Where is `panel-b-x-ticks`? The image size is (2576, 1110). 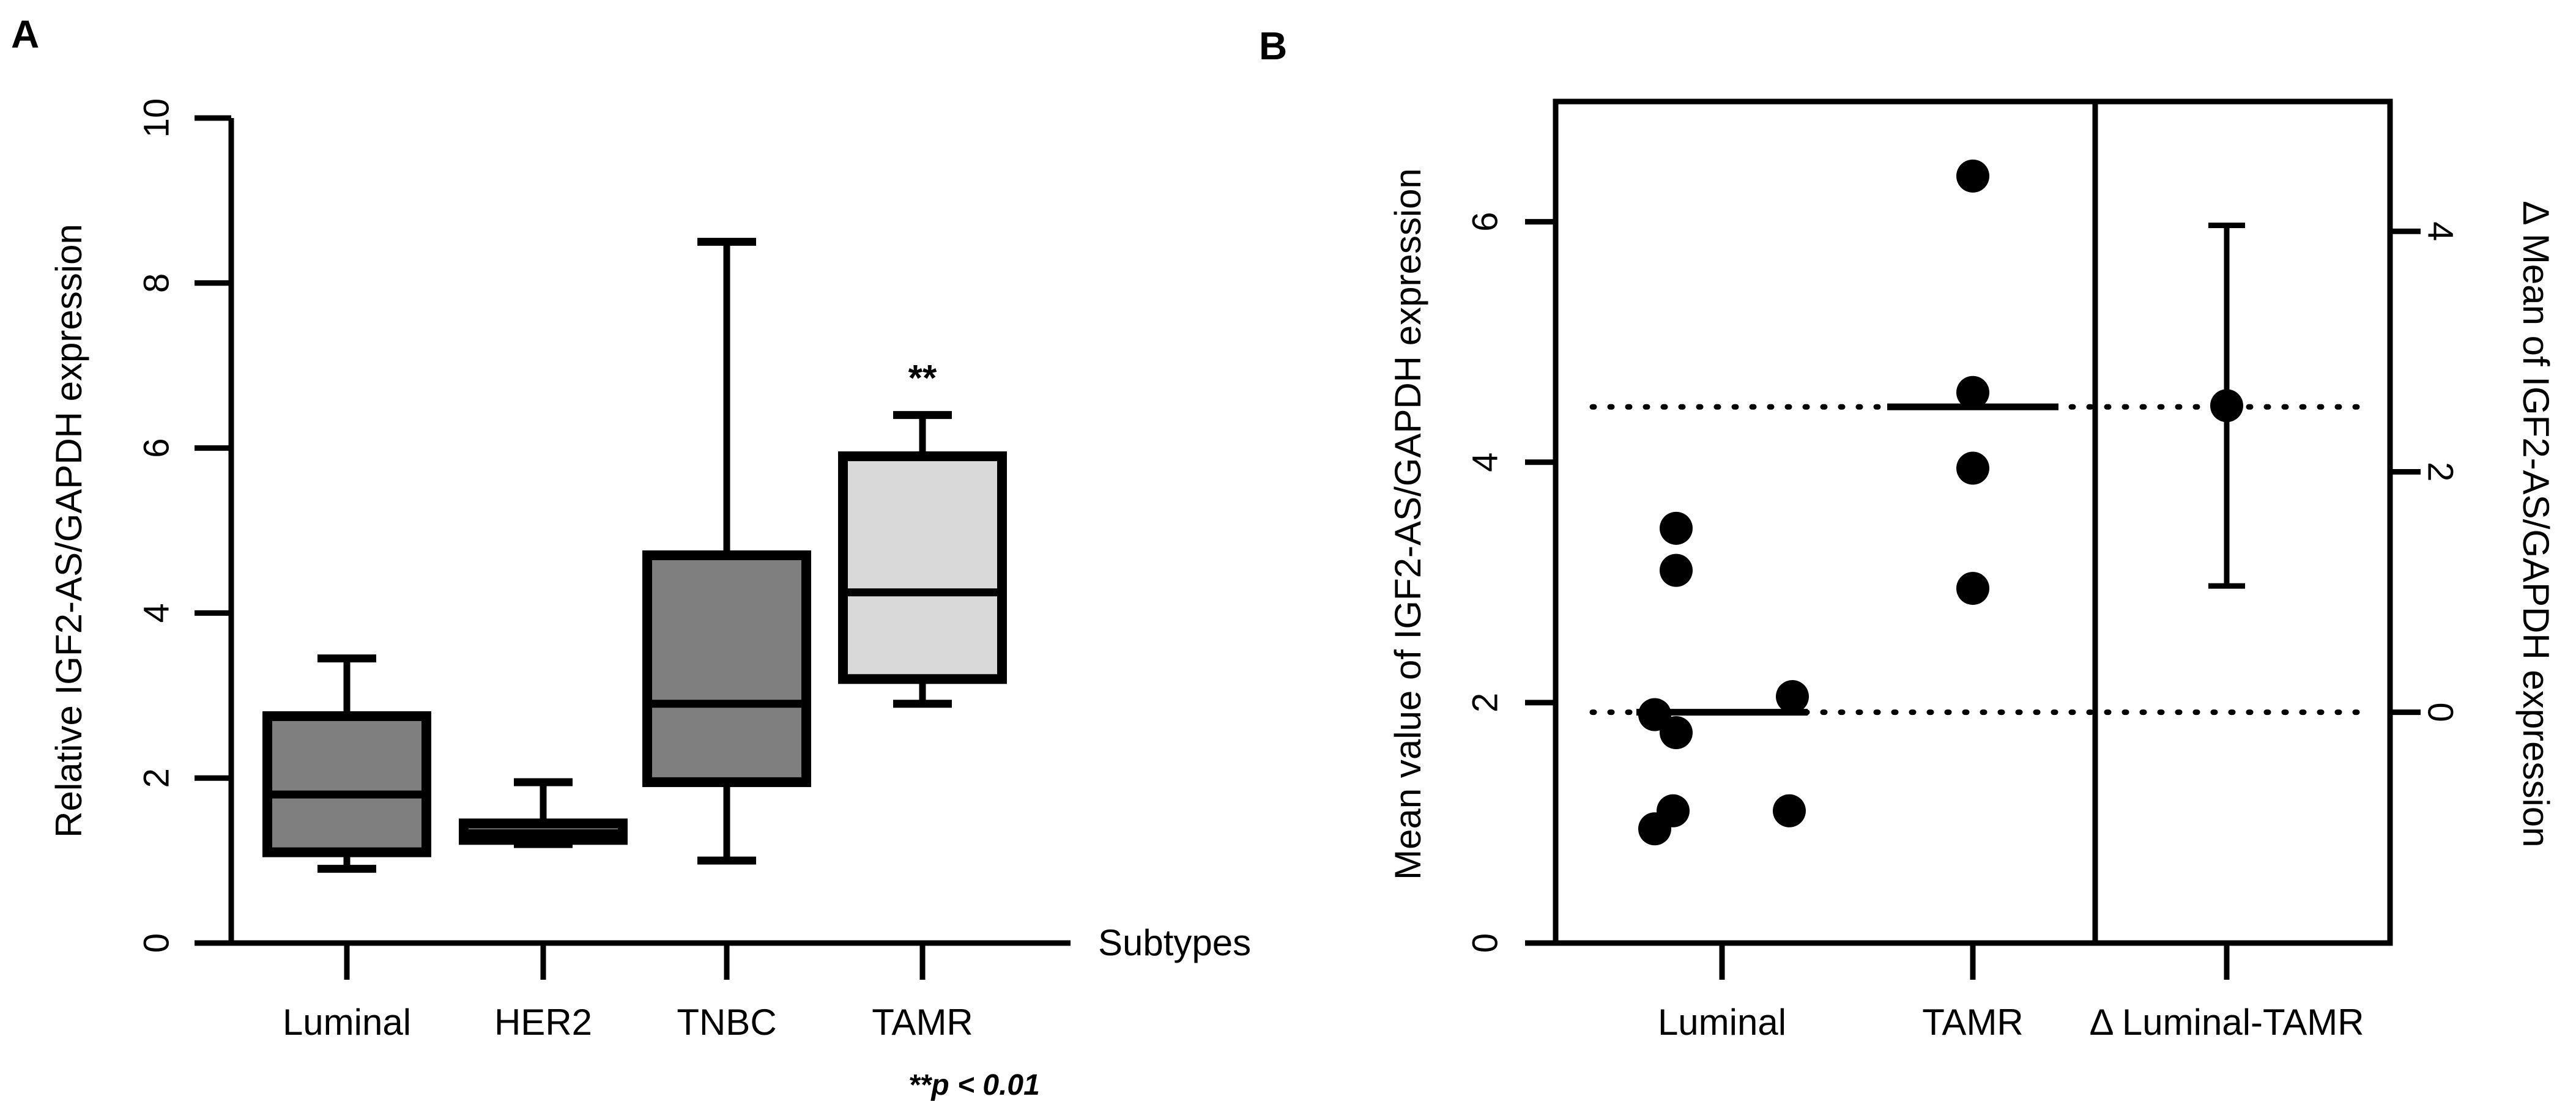 panel-b-x-ticks is located at coordinates (1974, 961).